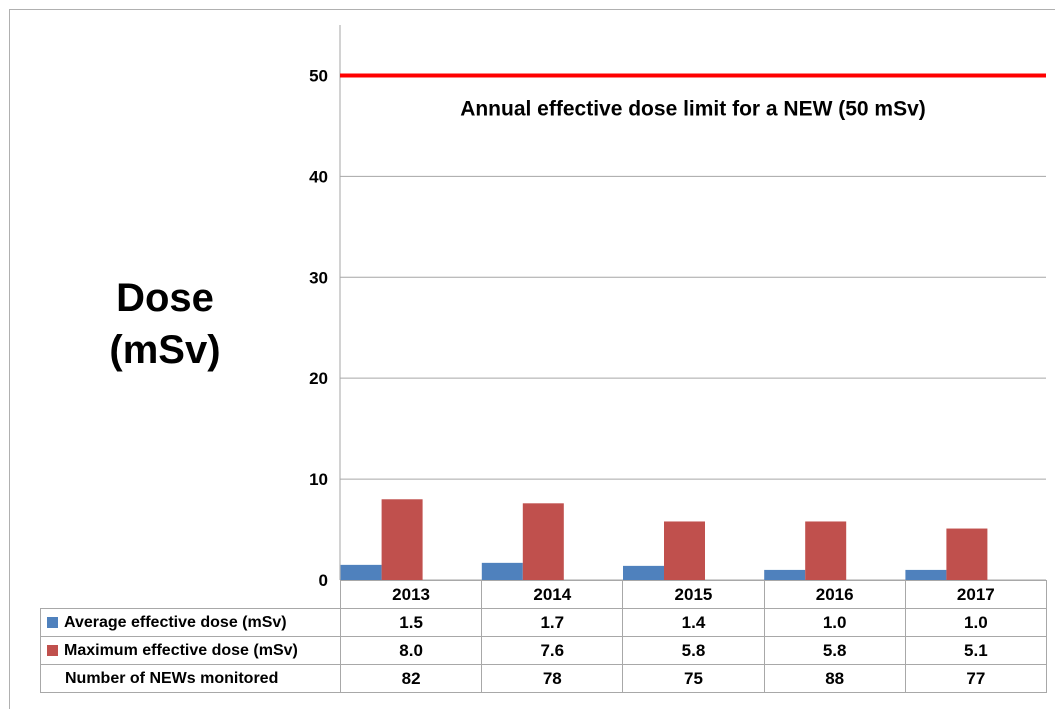  I want to click on data-label-news-monitored-2014: 78, so click(552, 678).